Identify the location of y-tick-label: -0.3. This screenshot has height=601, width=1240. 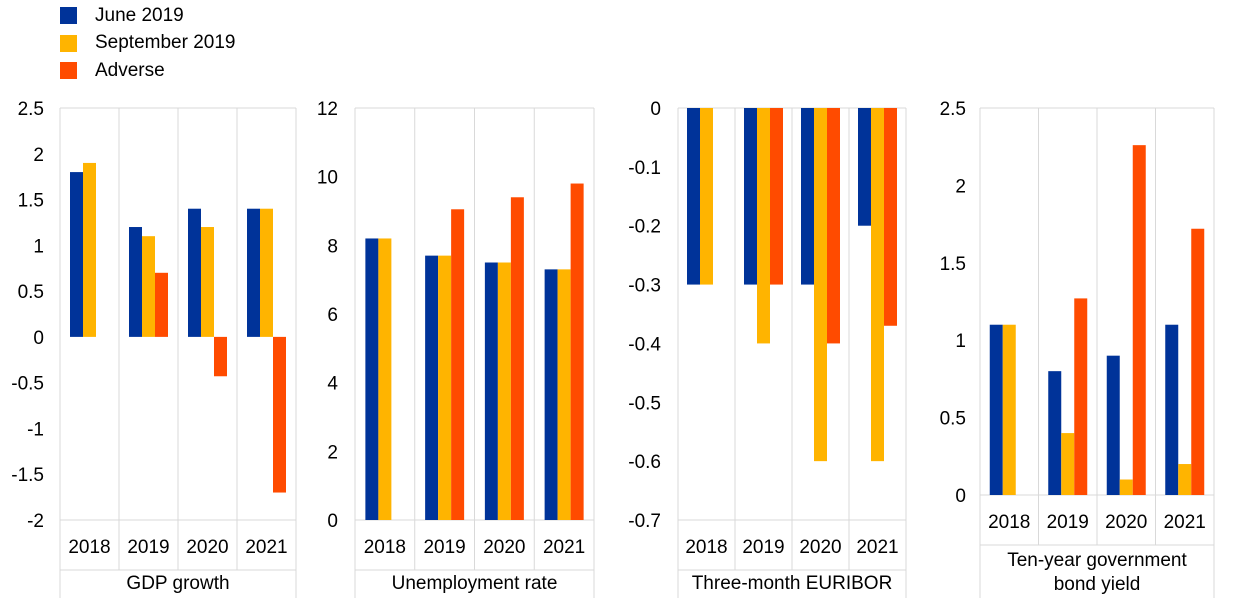
(644, 286).